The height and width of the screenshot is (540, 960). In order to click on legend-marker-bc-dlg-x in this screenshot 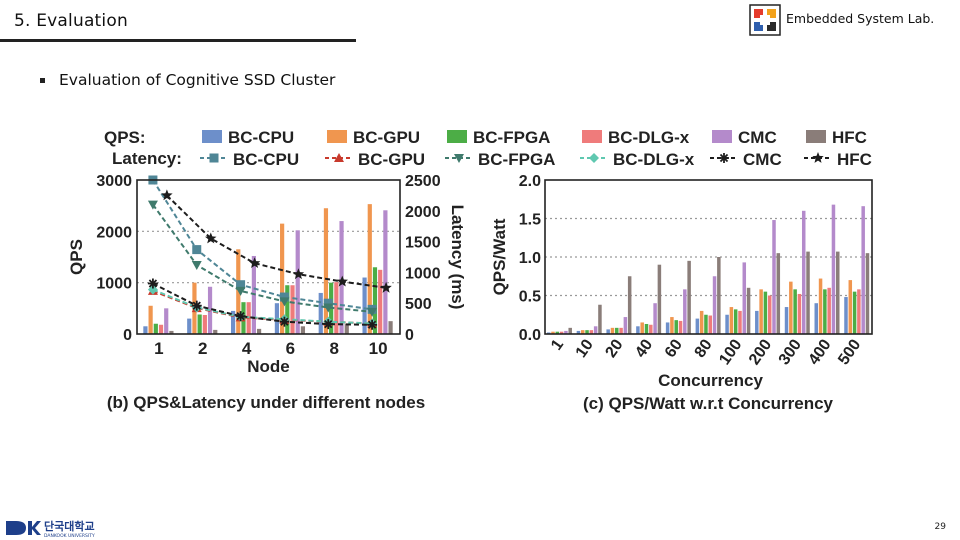, I will do `click(594, 158)`.